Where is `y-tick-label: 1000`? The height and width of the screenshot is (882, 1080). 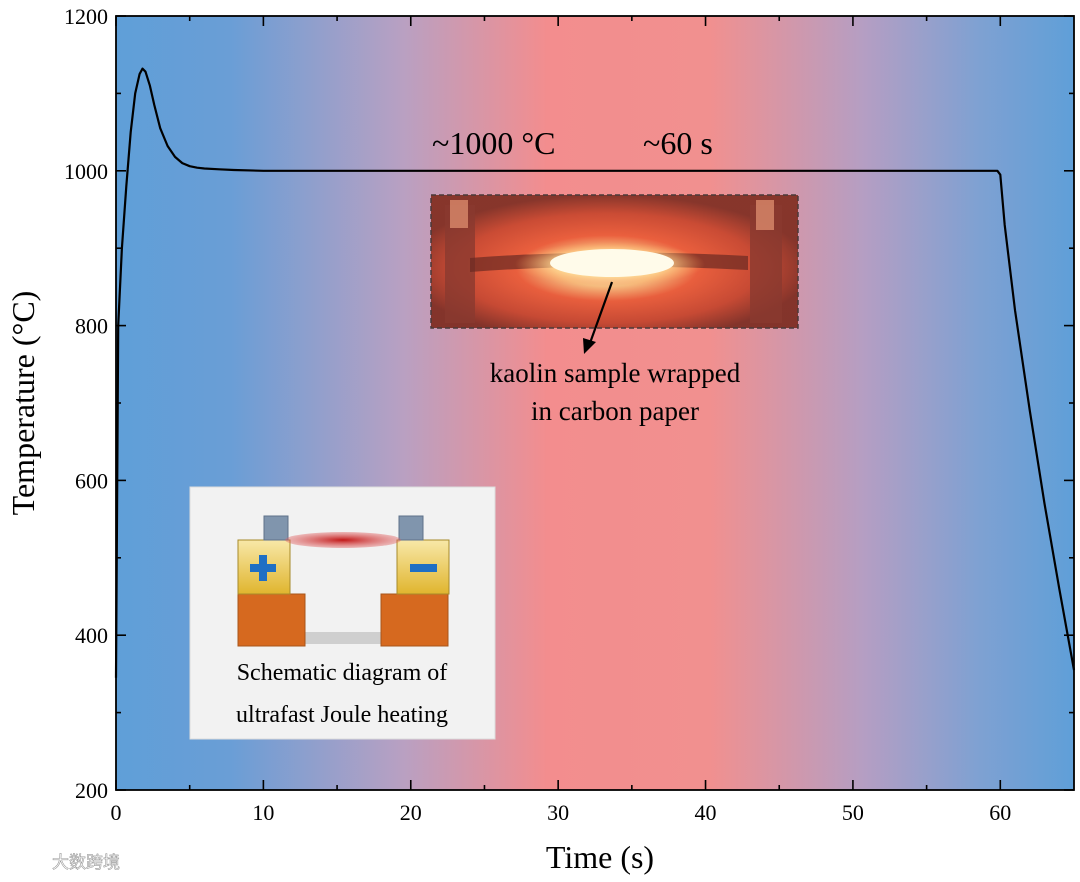
y-tick-label: 1000 is located at coordinates (86, 171).